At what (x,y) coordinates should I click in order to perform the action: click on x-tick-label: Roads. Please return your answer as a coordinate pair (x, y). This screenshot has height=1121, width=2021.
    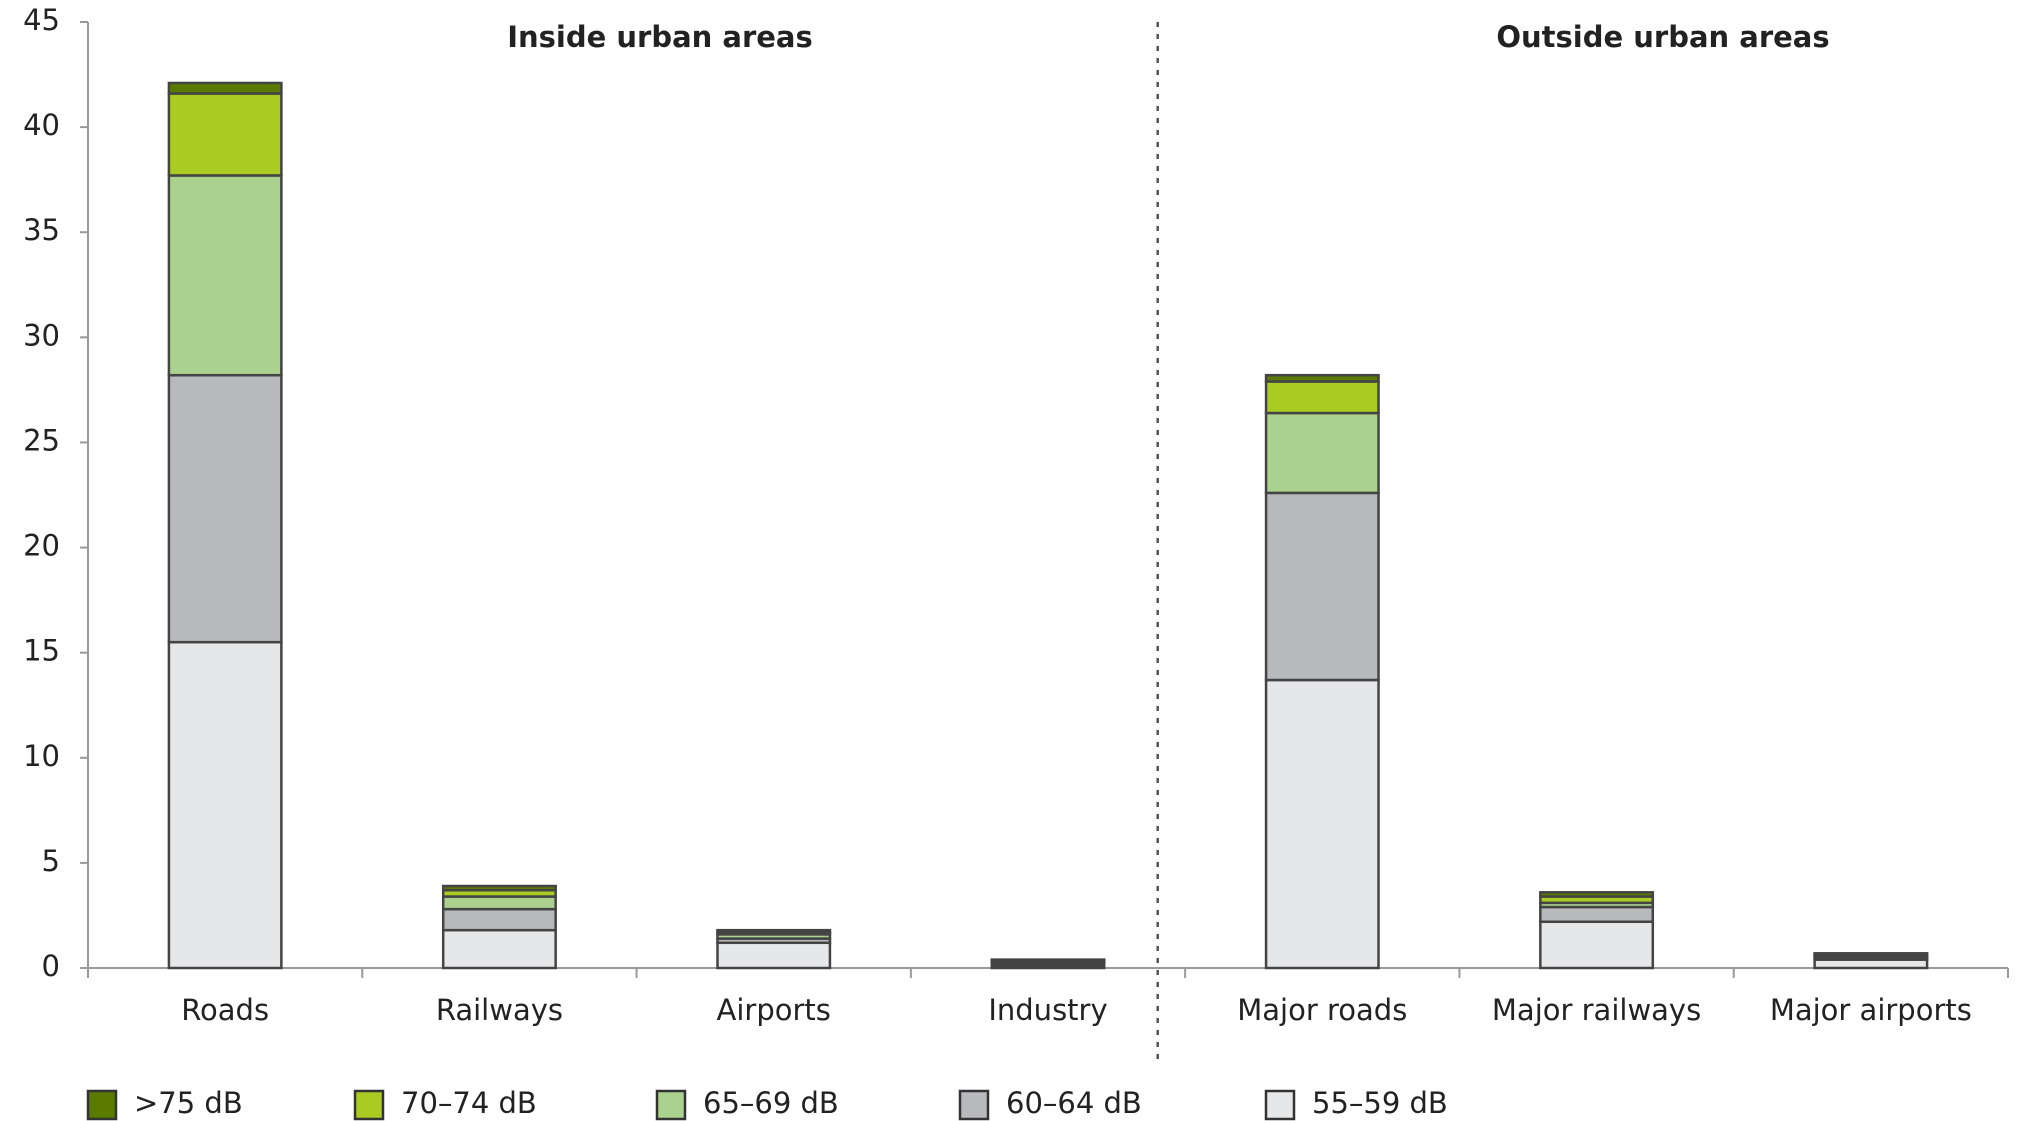
    Looking at the image, I should click on (225, 1010).